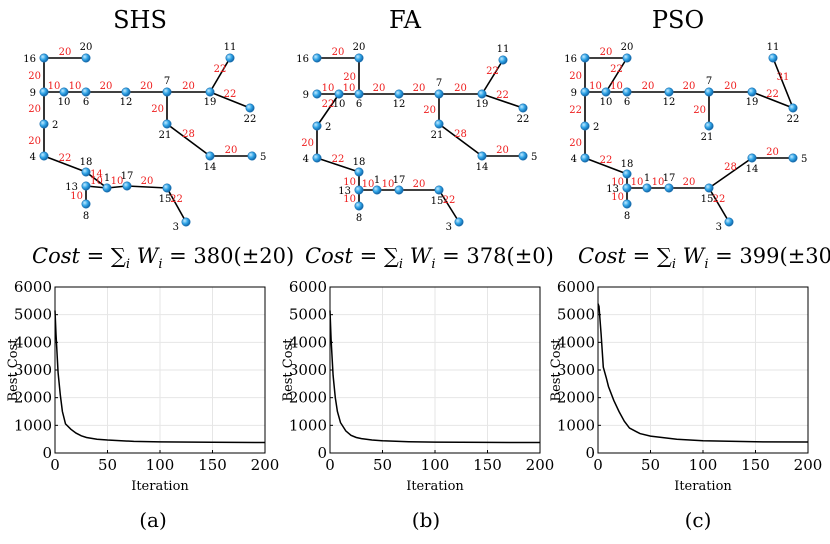 The width and height of the screenshot is (830, 544). What do you see at coordinates (534, 157) in the screenshot?
I see `node-label: 5` at bounding box center [534, 157].